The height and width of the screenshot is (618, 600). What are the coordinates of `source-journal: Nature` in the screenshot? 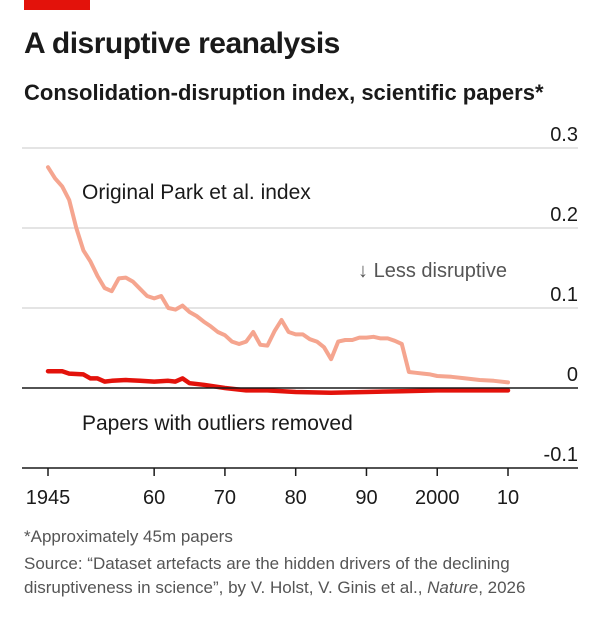 It's located at (453, 587).